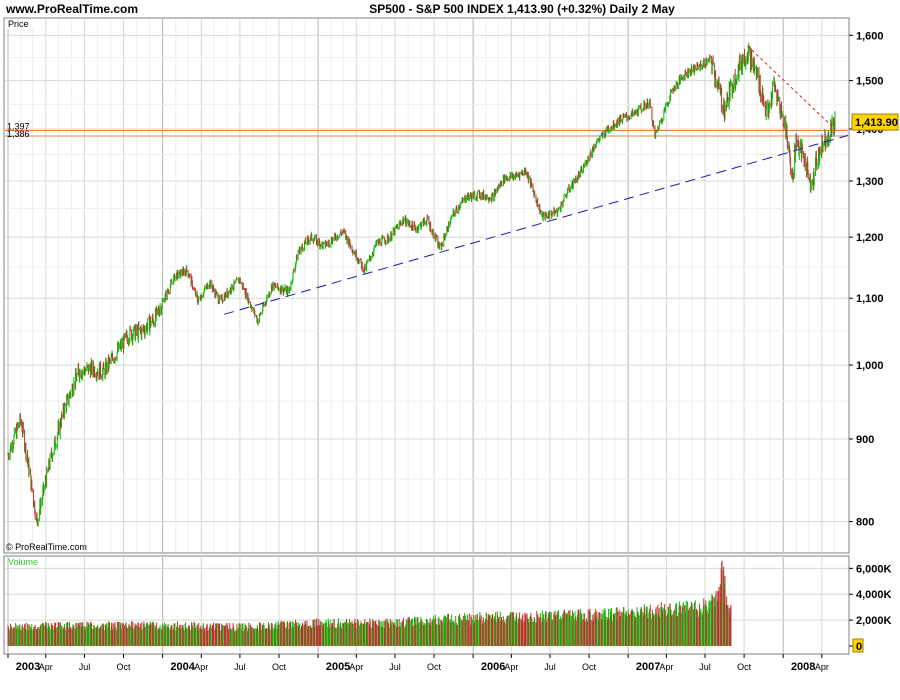 The image size is (900, 700). I want to click on volume-y-axis: 0 2,000K 4,000K 6,000K, so click(870, 608).